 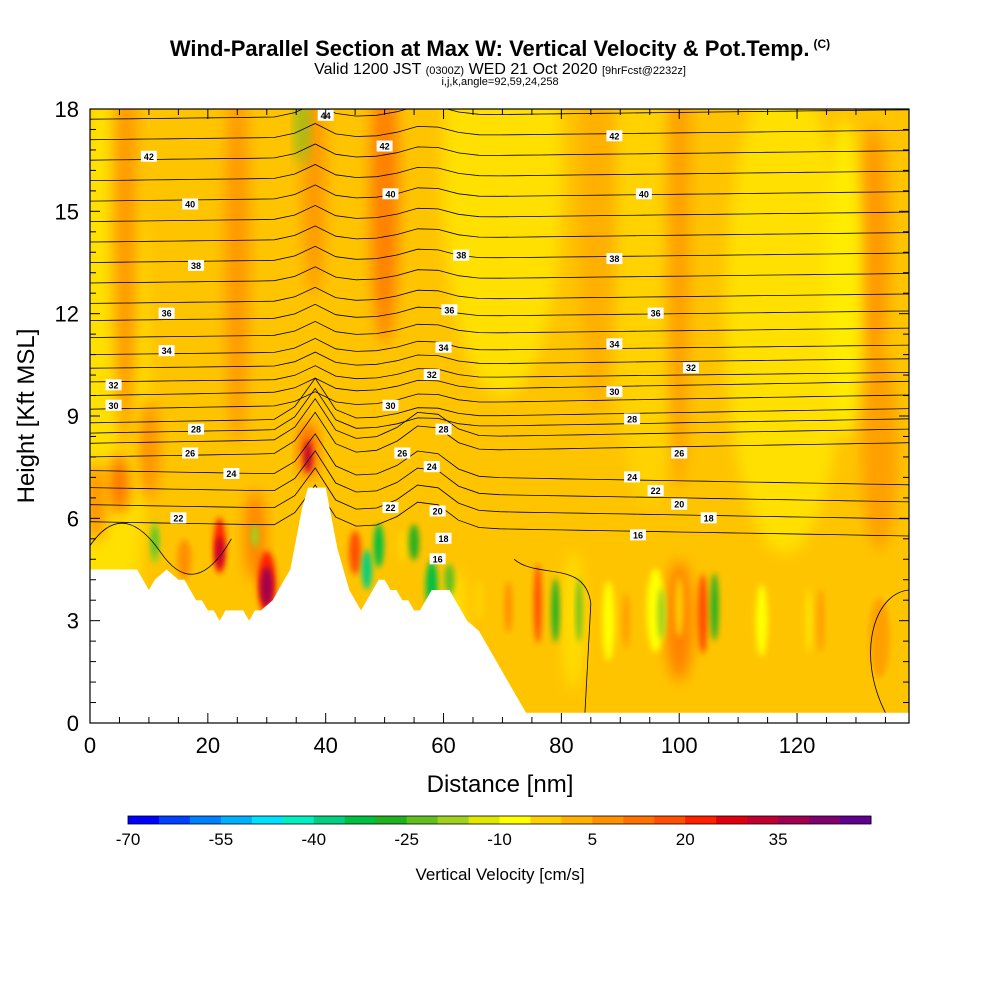 I want to click on contour-label-text: 28, so click(x=196, y=430).